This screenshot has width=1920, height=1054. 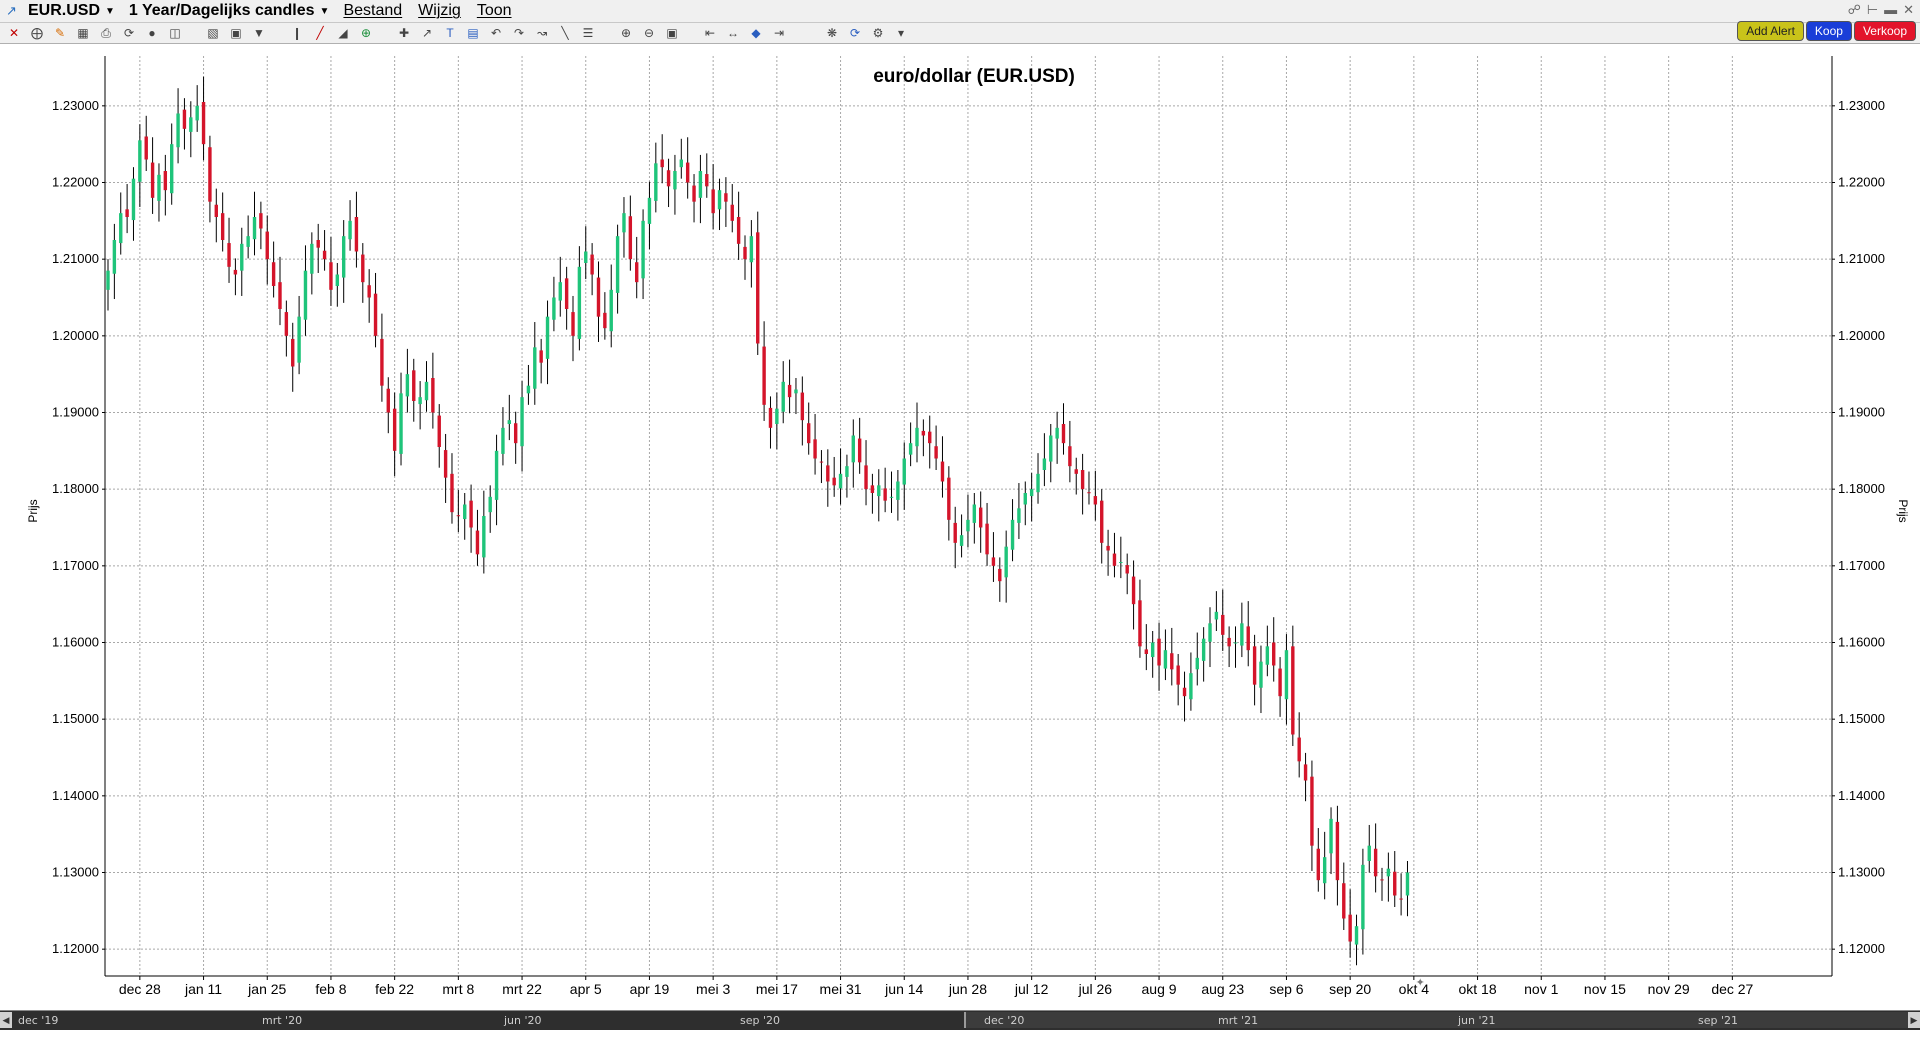 What do you see at coordinates (343, 33) in the screenshot?
I see `ruler-icon: ◢` at bounding box center [343, 33].